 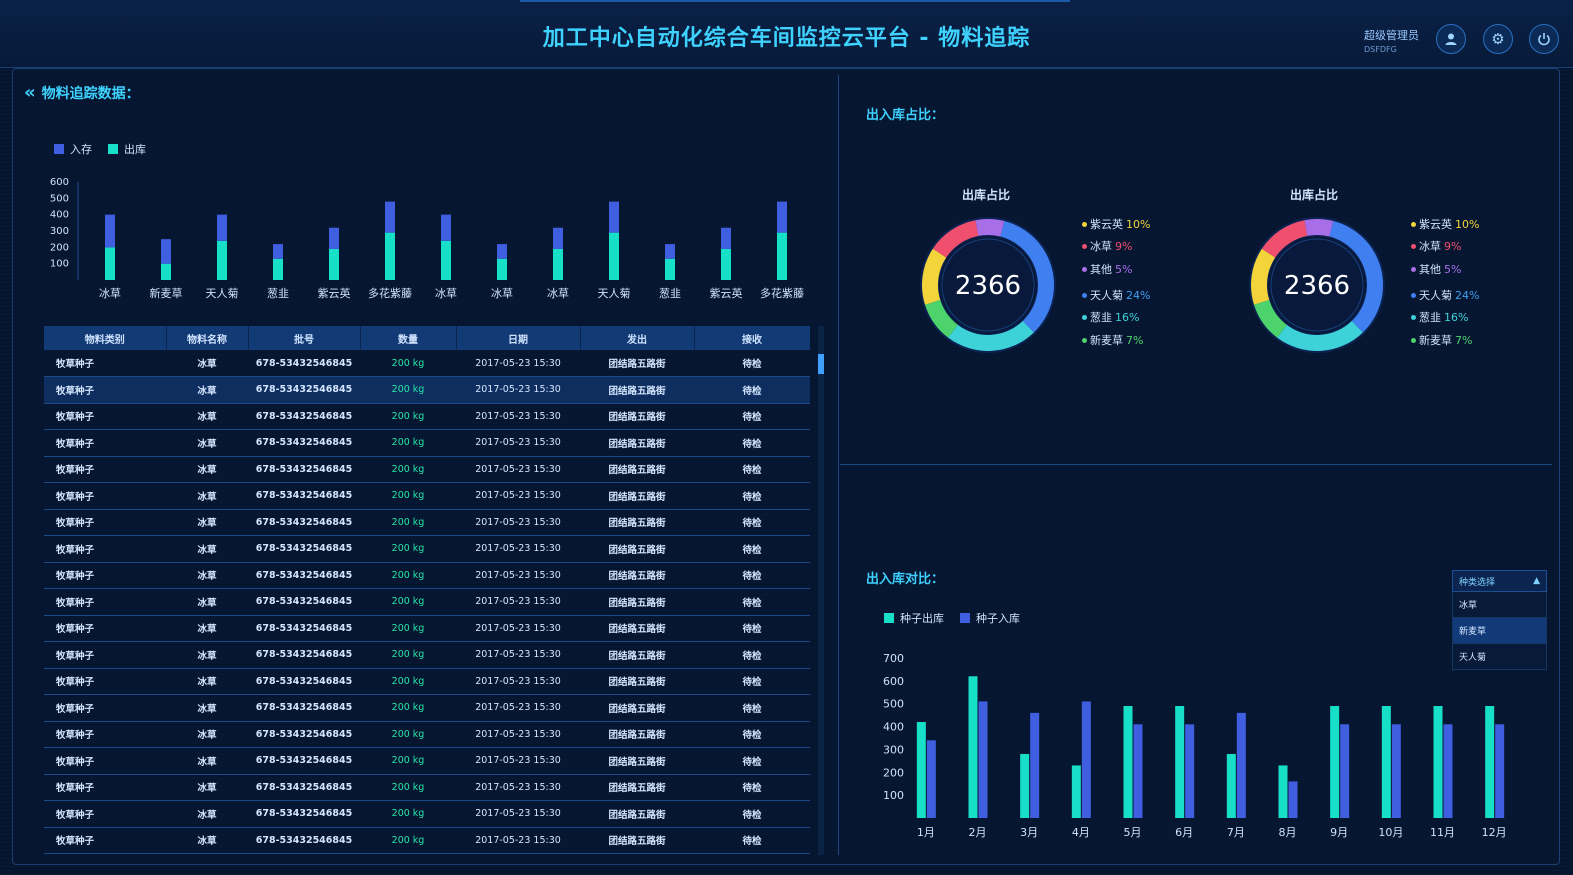 I want to click on table-header-cell: 数量, so click(x=408, y=338).